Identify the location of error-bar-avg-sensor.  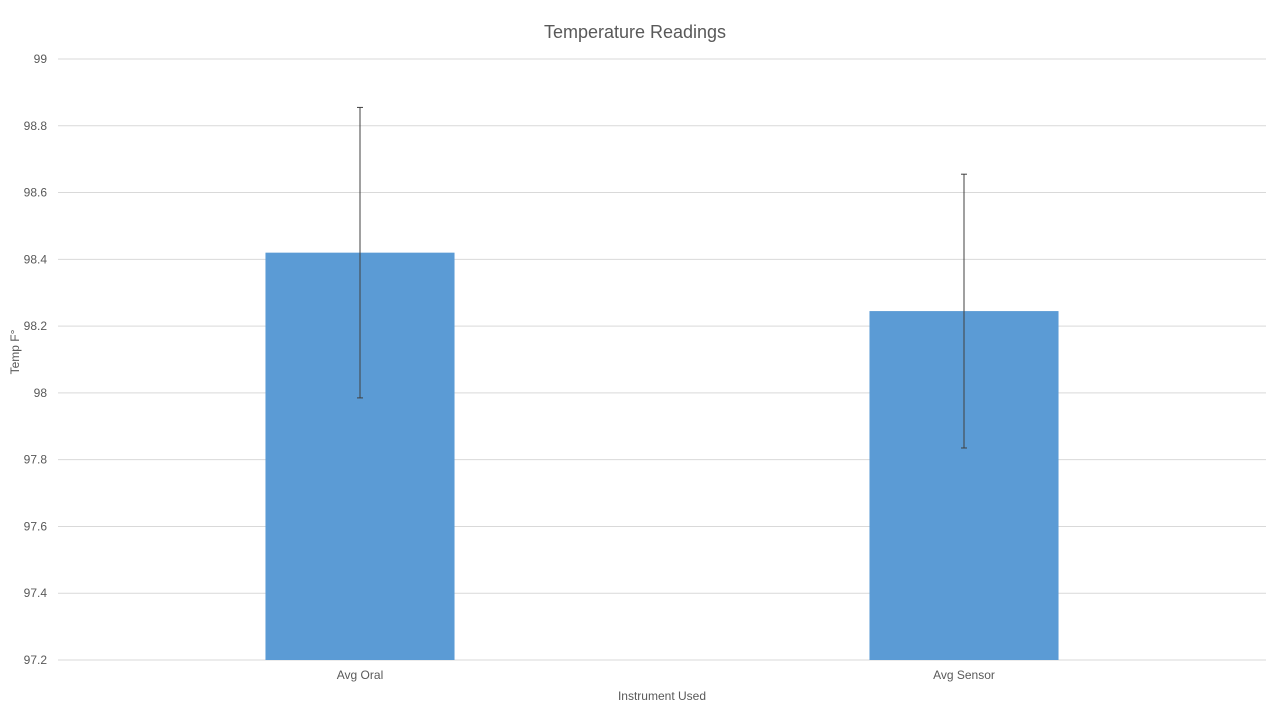
(964, 311).